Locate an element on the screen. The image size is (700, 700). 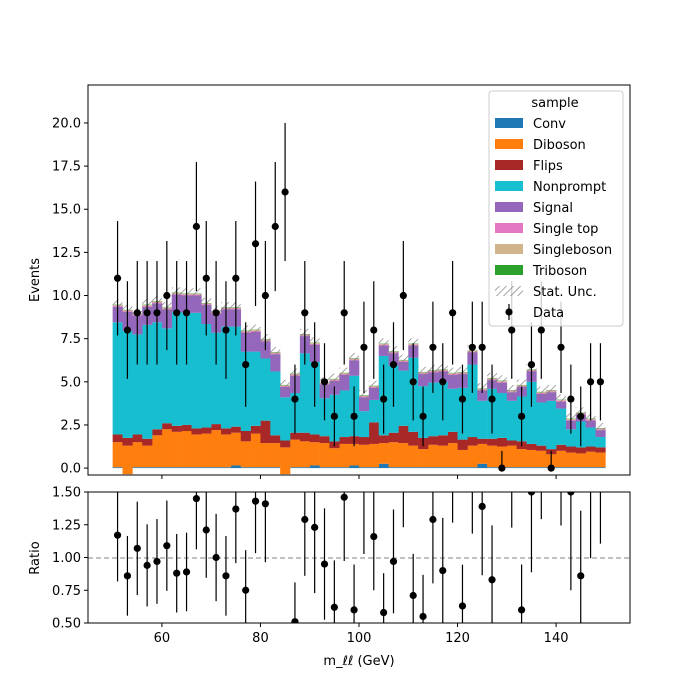
y-tick-label: 17.5 is located at coordinates (66, 167).